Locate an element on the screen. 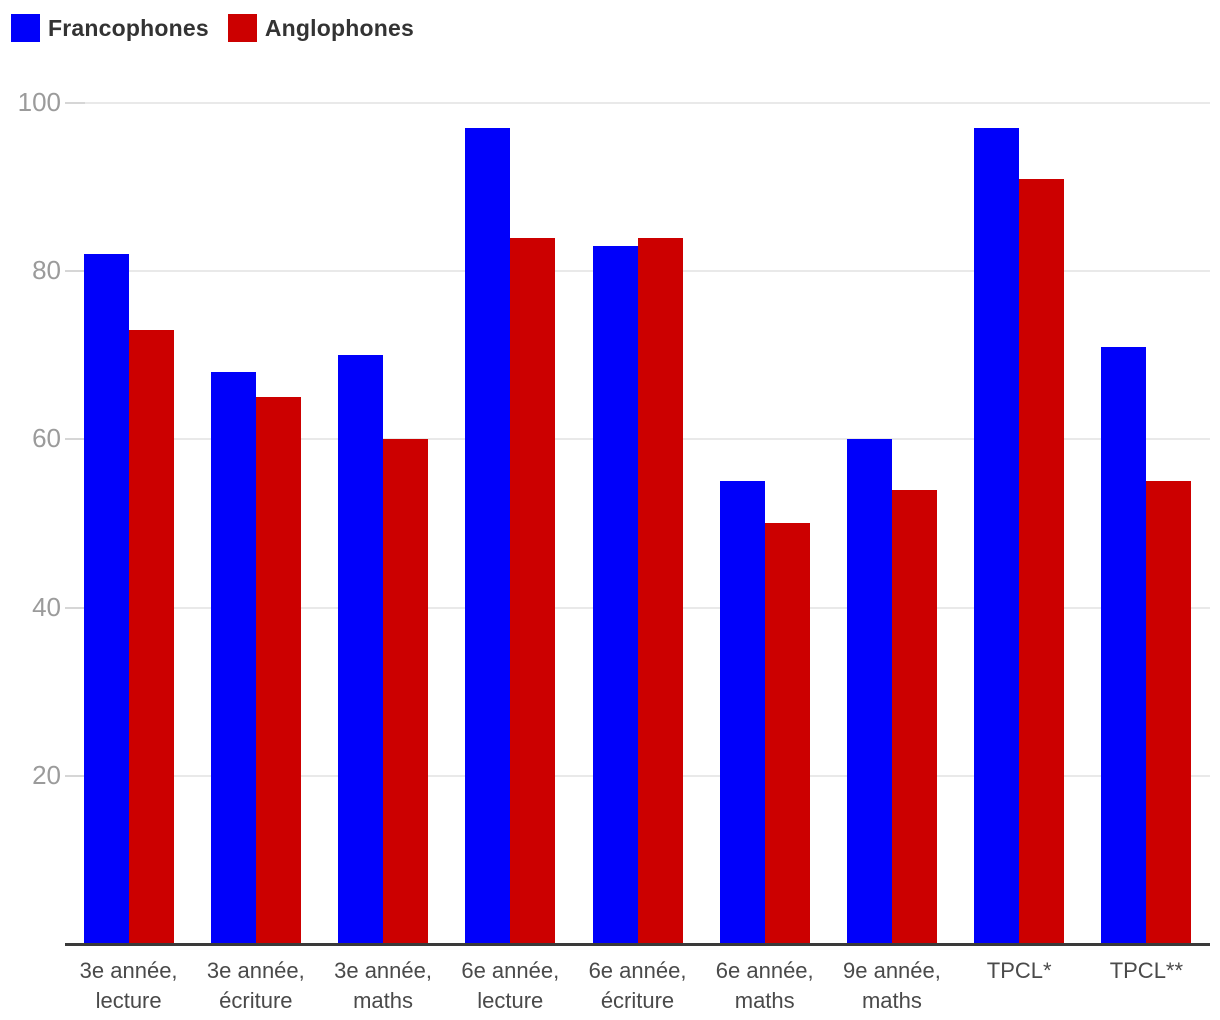 The width and height of the screenshot is (1220, 1020). x-axis-category-label: TPCL* is located at coordinates (1019, 970).